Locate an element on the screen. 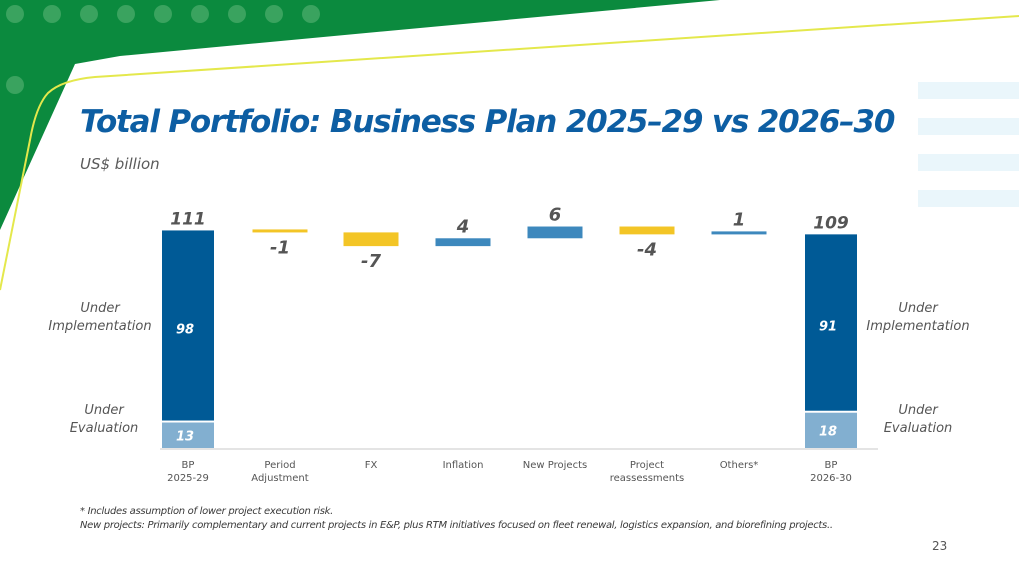  step-label-others: 1 is located at coordinates (739, 219).